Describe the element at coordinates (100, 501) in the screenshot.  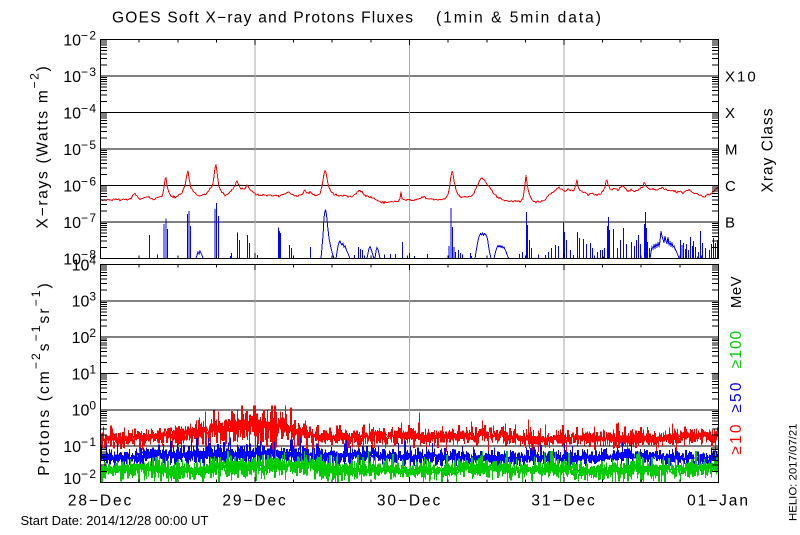
I see `svg-text: 28−Dec` at that location.